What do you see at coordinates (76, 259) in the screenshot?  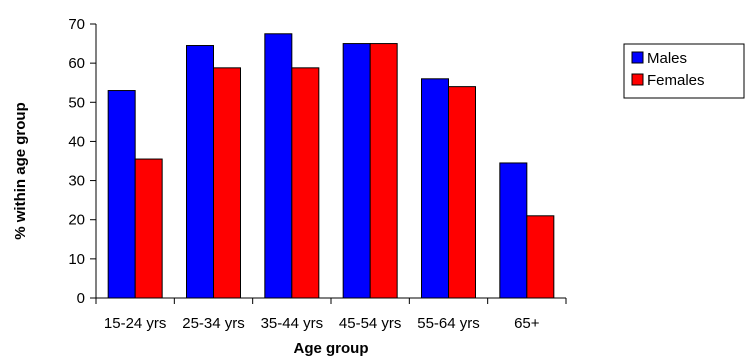 I see `y-tick-label: 10` at bounding box center [76, 259].